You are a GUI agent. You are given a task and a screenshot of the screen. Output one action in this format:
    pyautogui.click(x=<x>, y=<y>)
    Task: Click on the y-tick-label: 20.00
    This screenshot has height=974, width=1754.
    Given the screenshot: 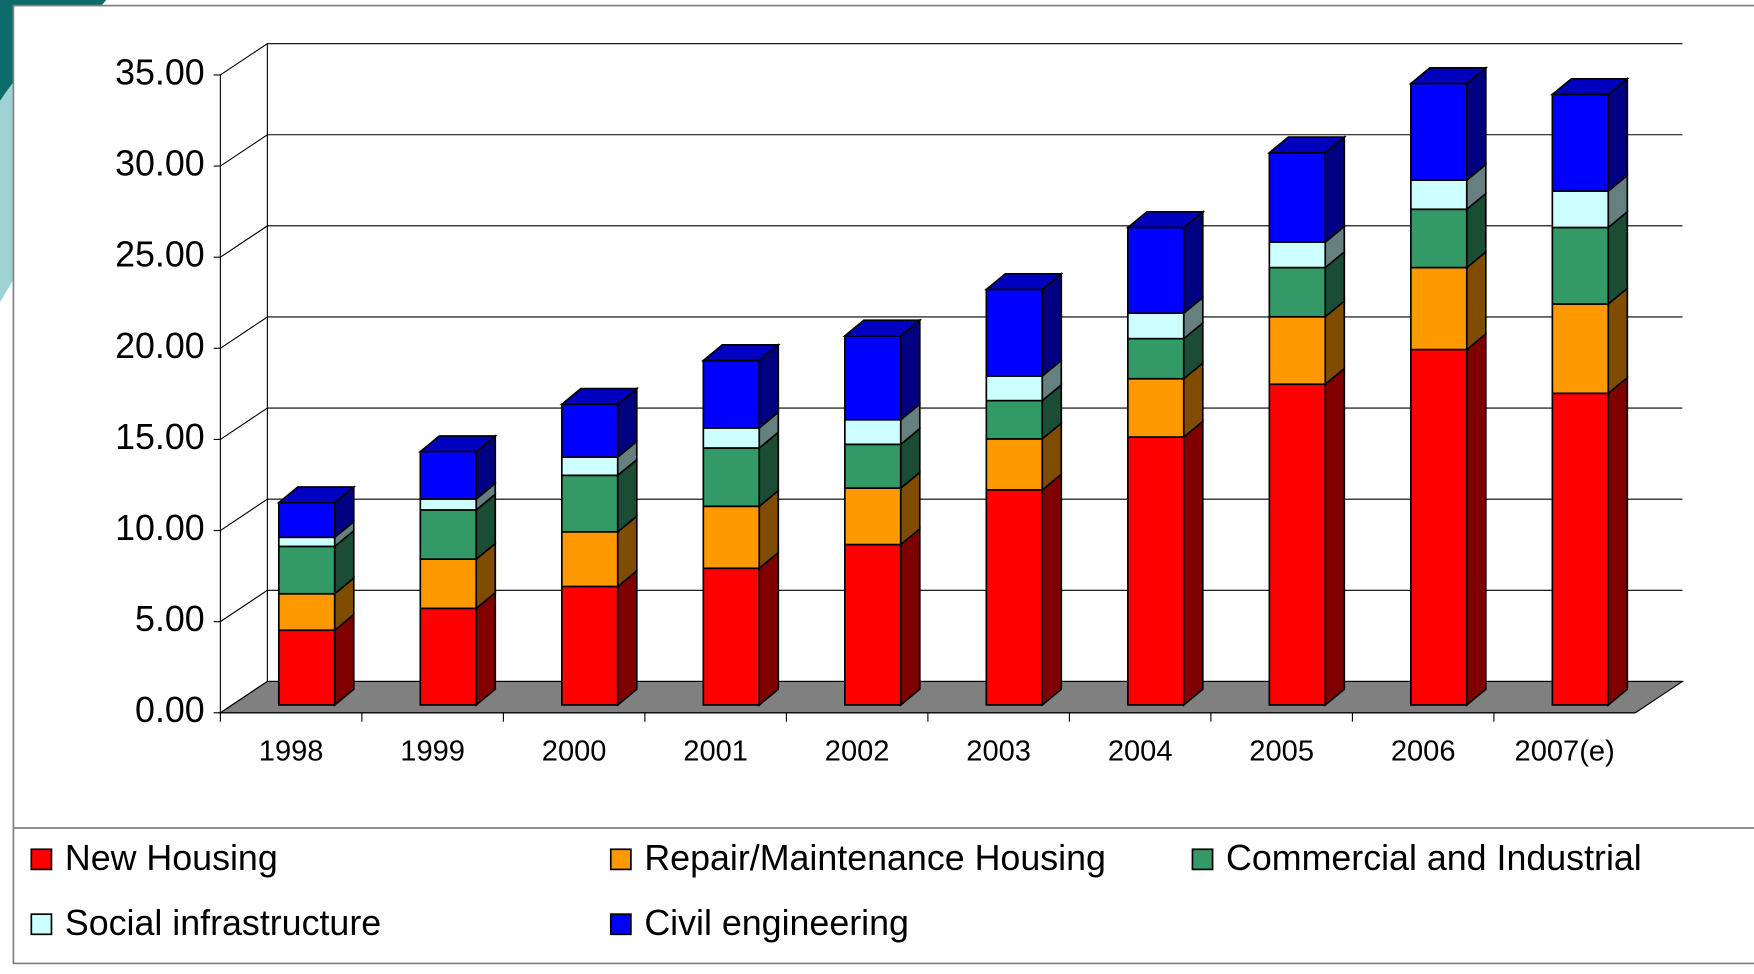 What is the action you would take?
    pyautogui.click(x=160, y=346)
    